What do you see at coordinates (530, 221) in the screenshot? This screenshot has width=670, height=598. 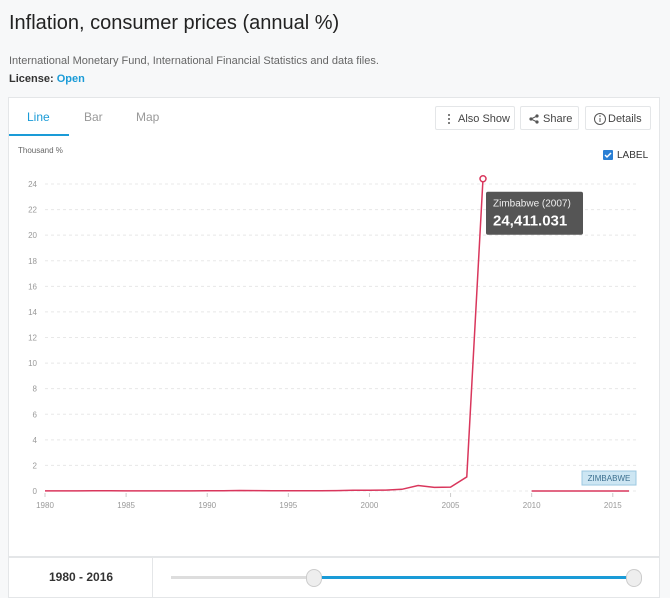 I see `tooltip-value: 24,411.031` at bounding box center [530, 221].